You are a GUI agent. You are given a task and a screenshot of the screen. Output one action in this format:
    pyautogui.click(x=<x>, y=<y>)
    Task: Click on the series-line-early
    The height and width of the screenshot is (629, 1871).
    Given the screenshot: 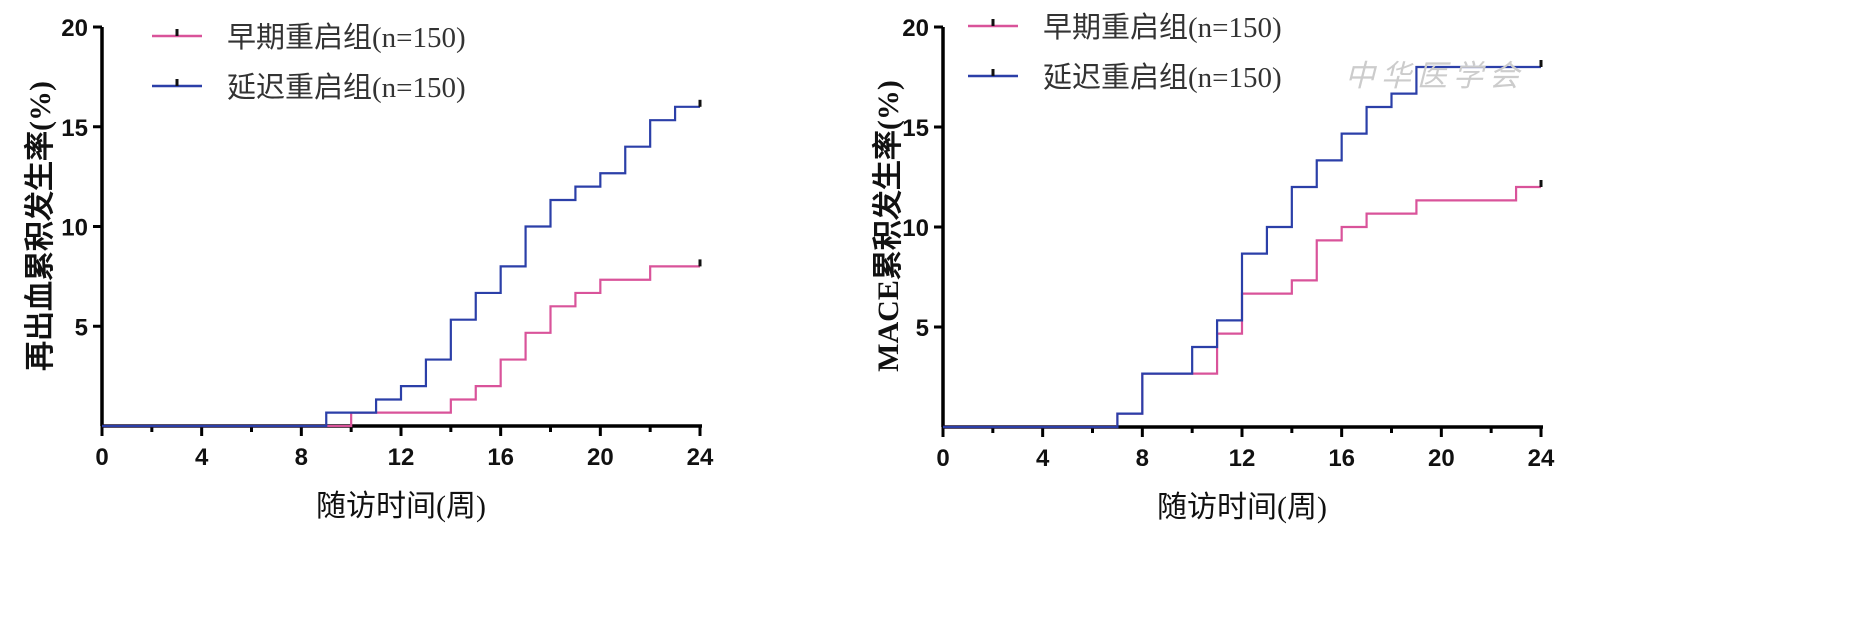 What is the action you would take?
    pyautogui.click(x=401, y=346)
    